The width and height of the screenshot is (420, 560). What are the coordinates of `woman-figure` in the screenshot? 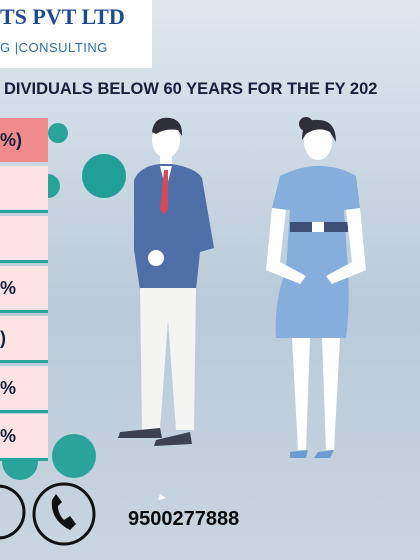 It's located at (316, 287).